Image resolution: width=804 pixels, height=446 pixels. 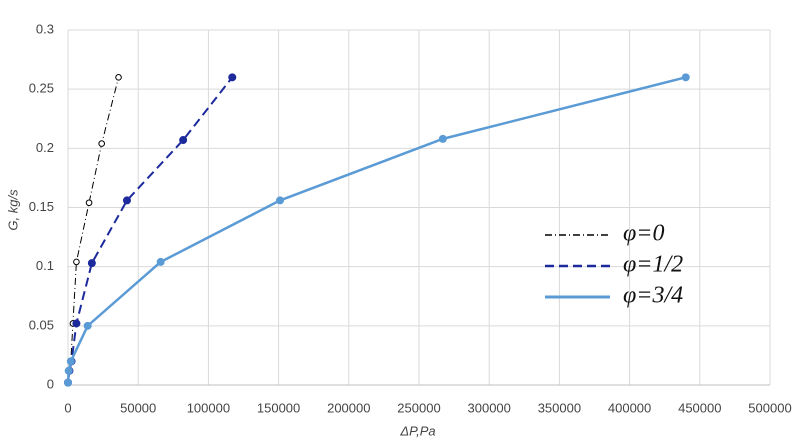 What do you see at coordinates (278, 407) in the screenshot?
I see `x-tick-label: 150000` at bounding box center [278, 407].